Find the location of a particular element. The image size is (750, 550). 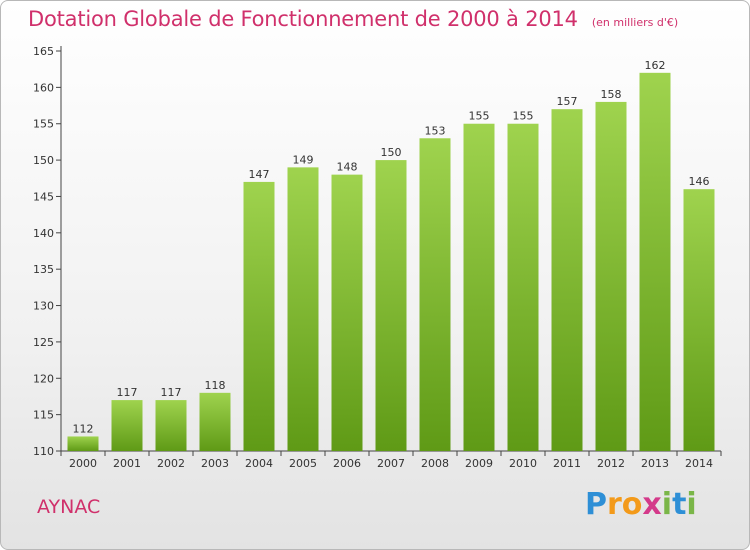

data-label: 112 is located at coordinates (83, 428).